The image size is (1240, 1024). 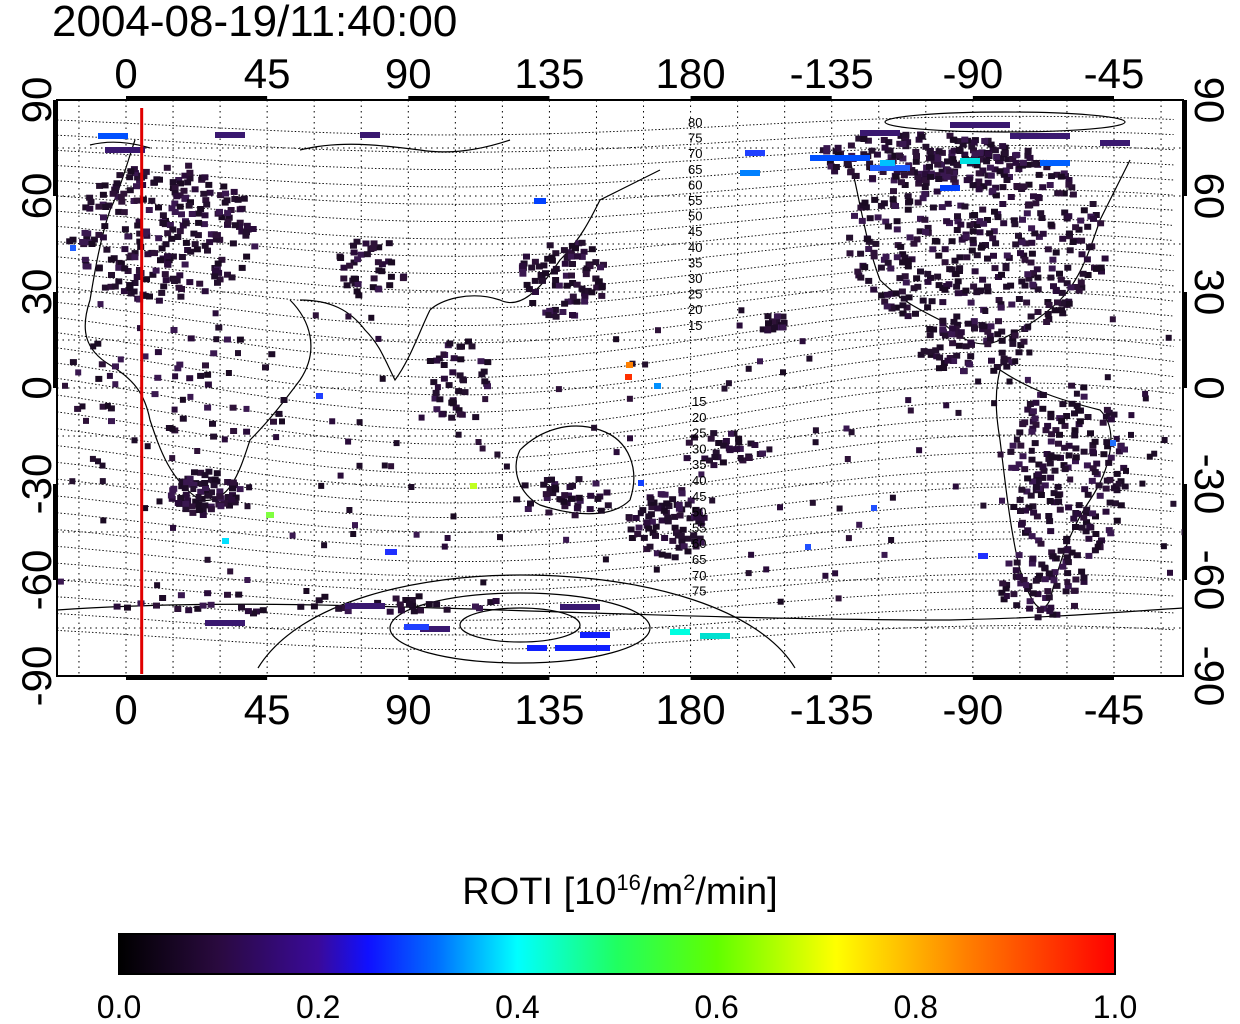 I want to click on frame-bar, so click(x=1043, y=678).